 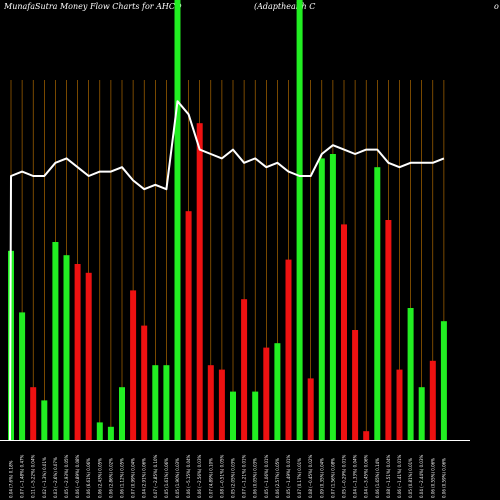 I want to click on x-tick-label: 0.05 (−0.29%) 0.01%, so click(x=344, y=476).